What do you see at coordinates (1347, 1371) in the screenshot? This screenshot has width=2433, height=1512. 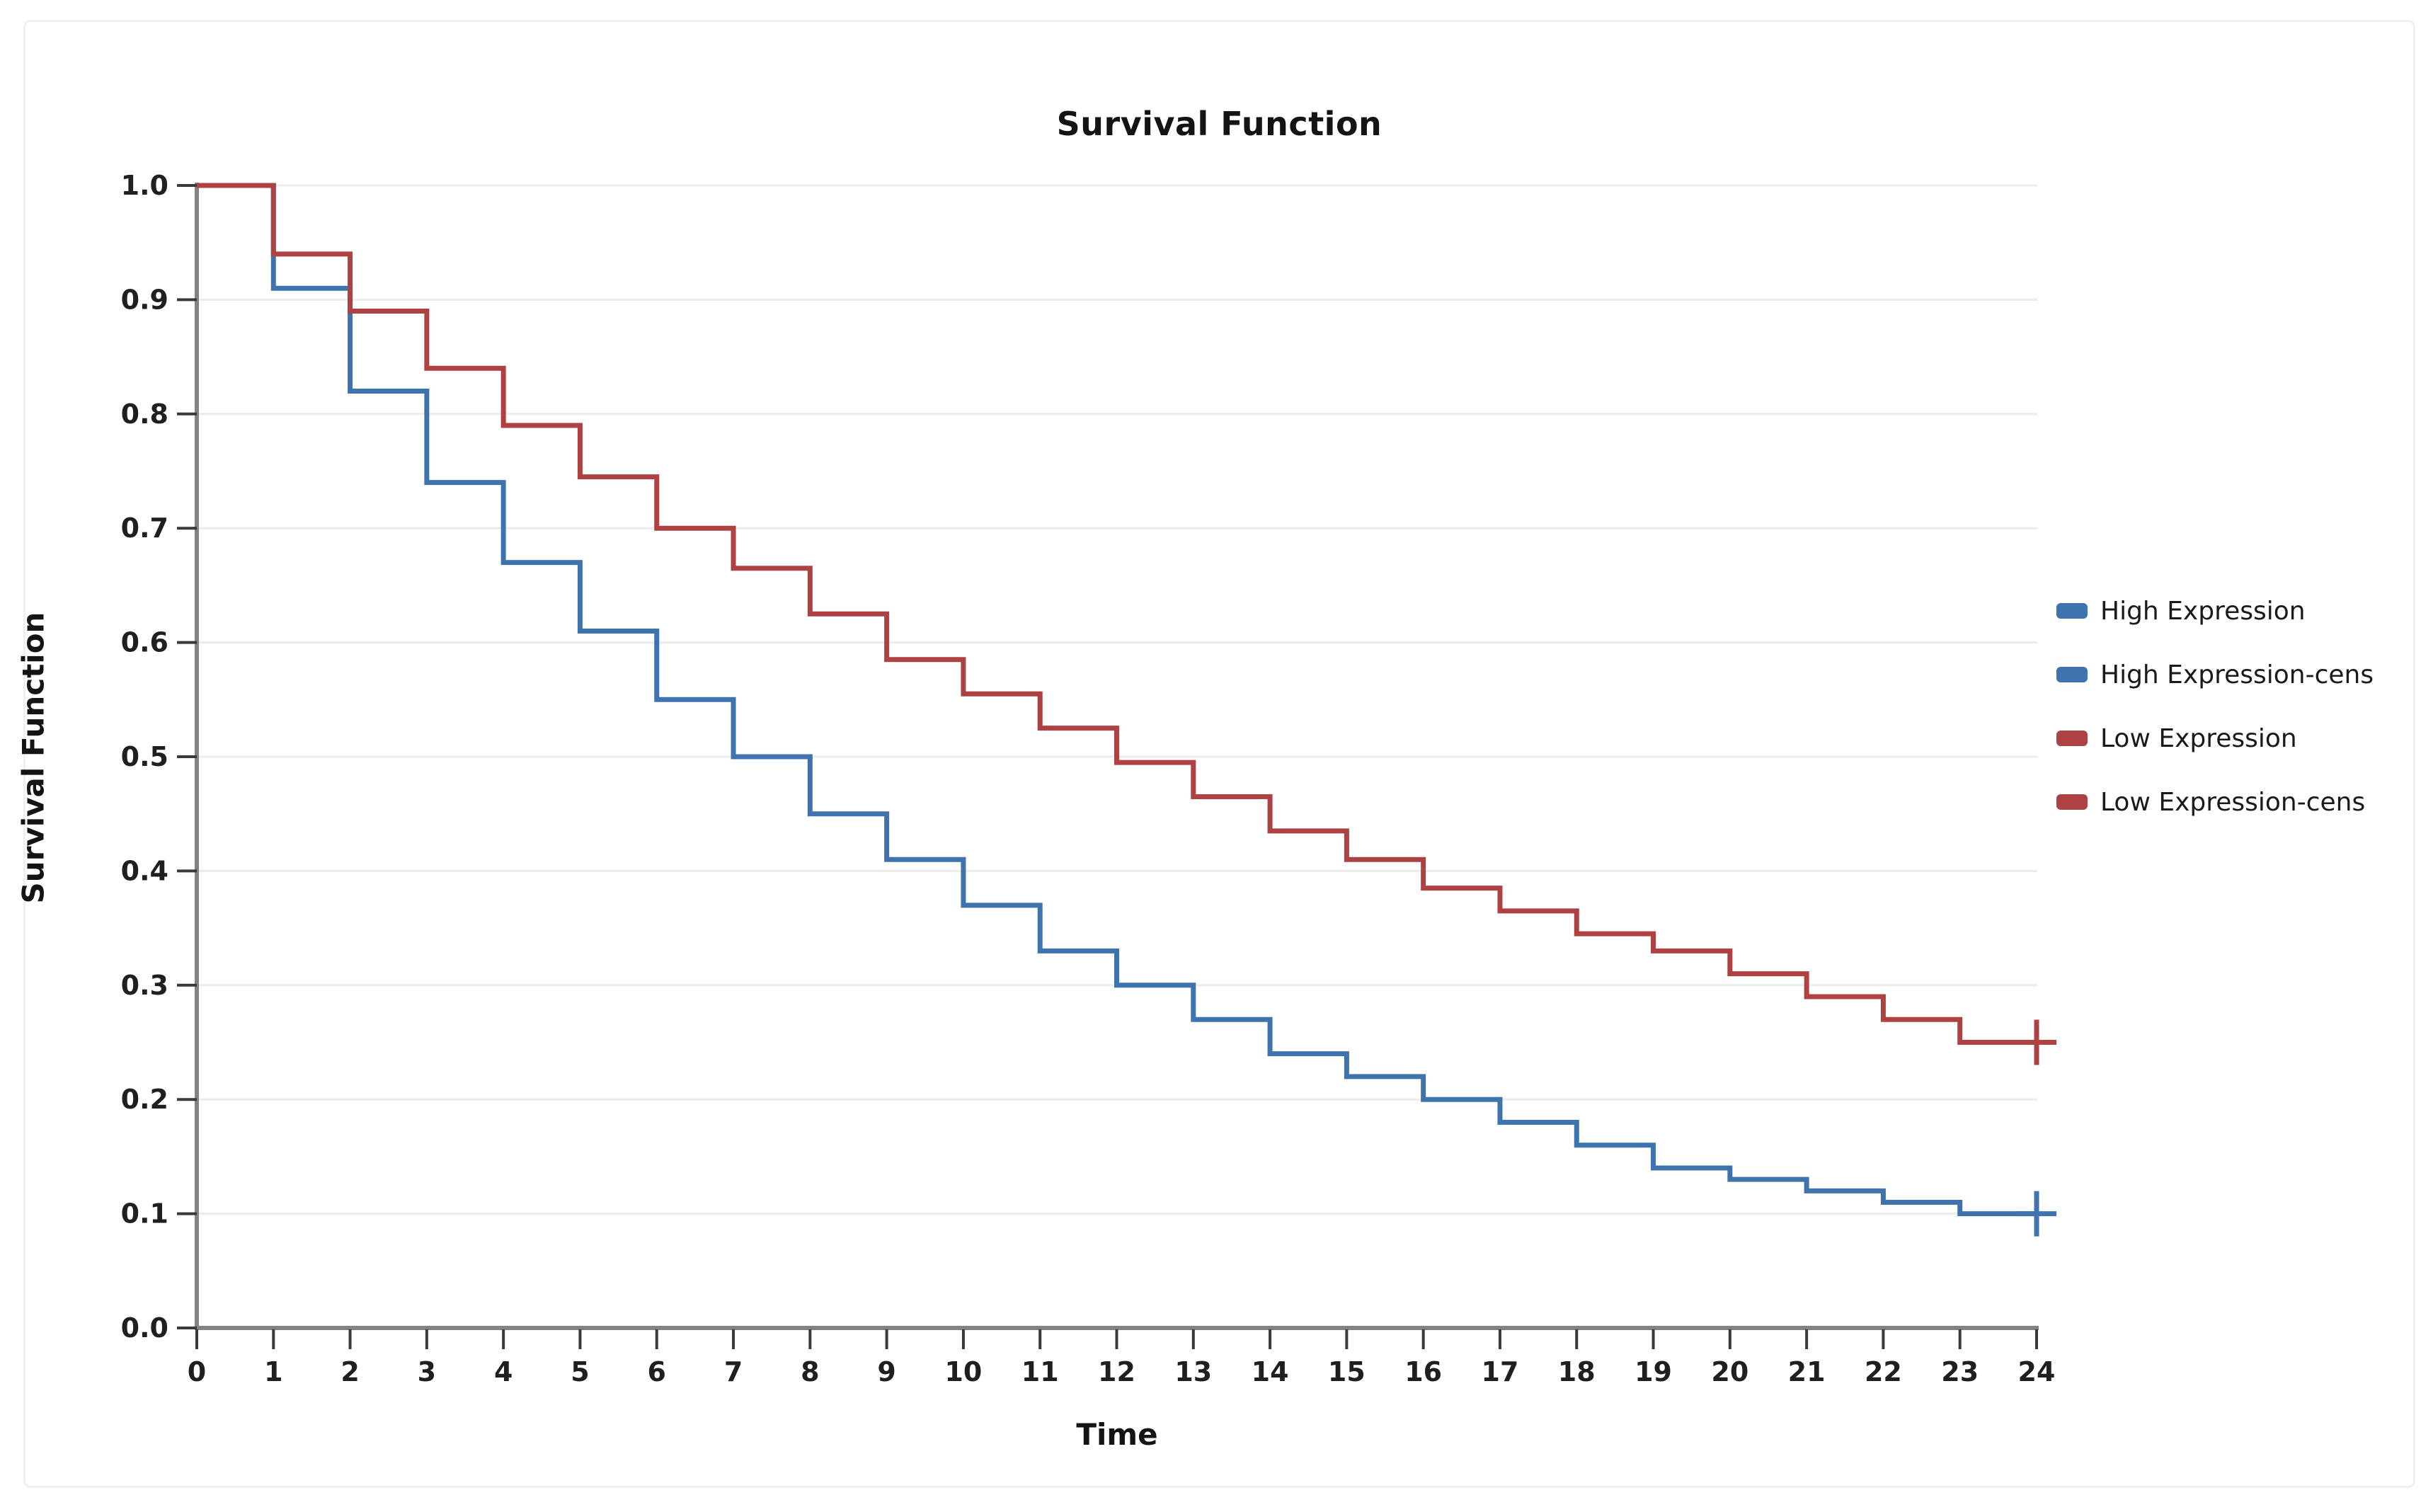 I see `x-tick-label: 15` at bounding box center [1347, 1371].